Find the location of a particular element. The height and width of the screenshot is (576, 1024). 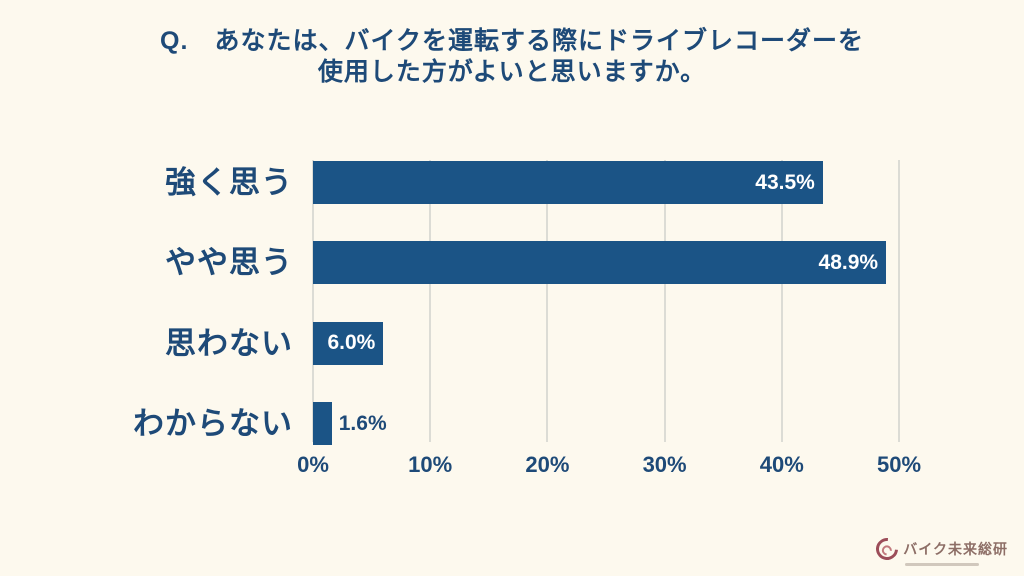

value-label: 1.6% is located at coordinates (362, 423).